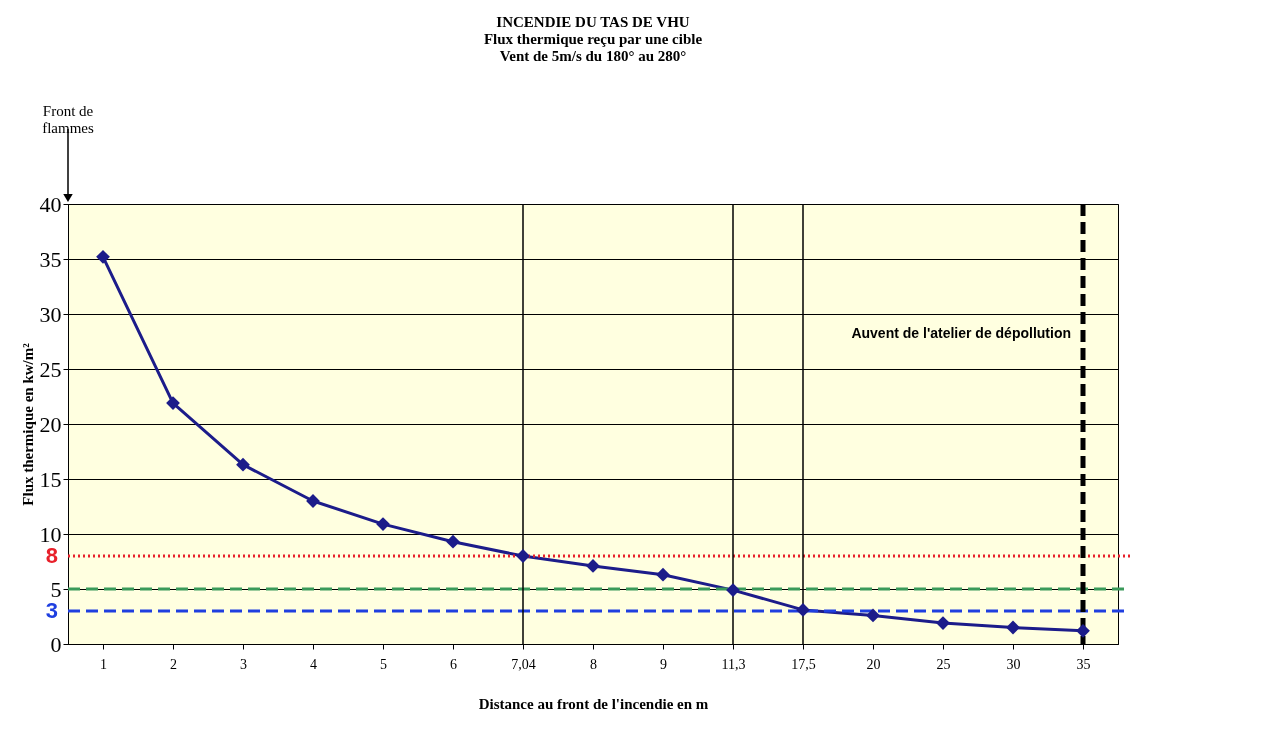  What do you see at coordinates (27, 424) in the screenshot?
I see `y-axis-title: Flux thermique en kw/m²` at bounding box center [27, 424].